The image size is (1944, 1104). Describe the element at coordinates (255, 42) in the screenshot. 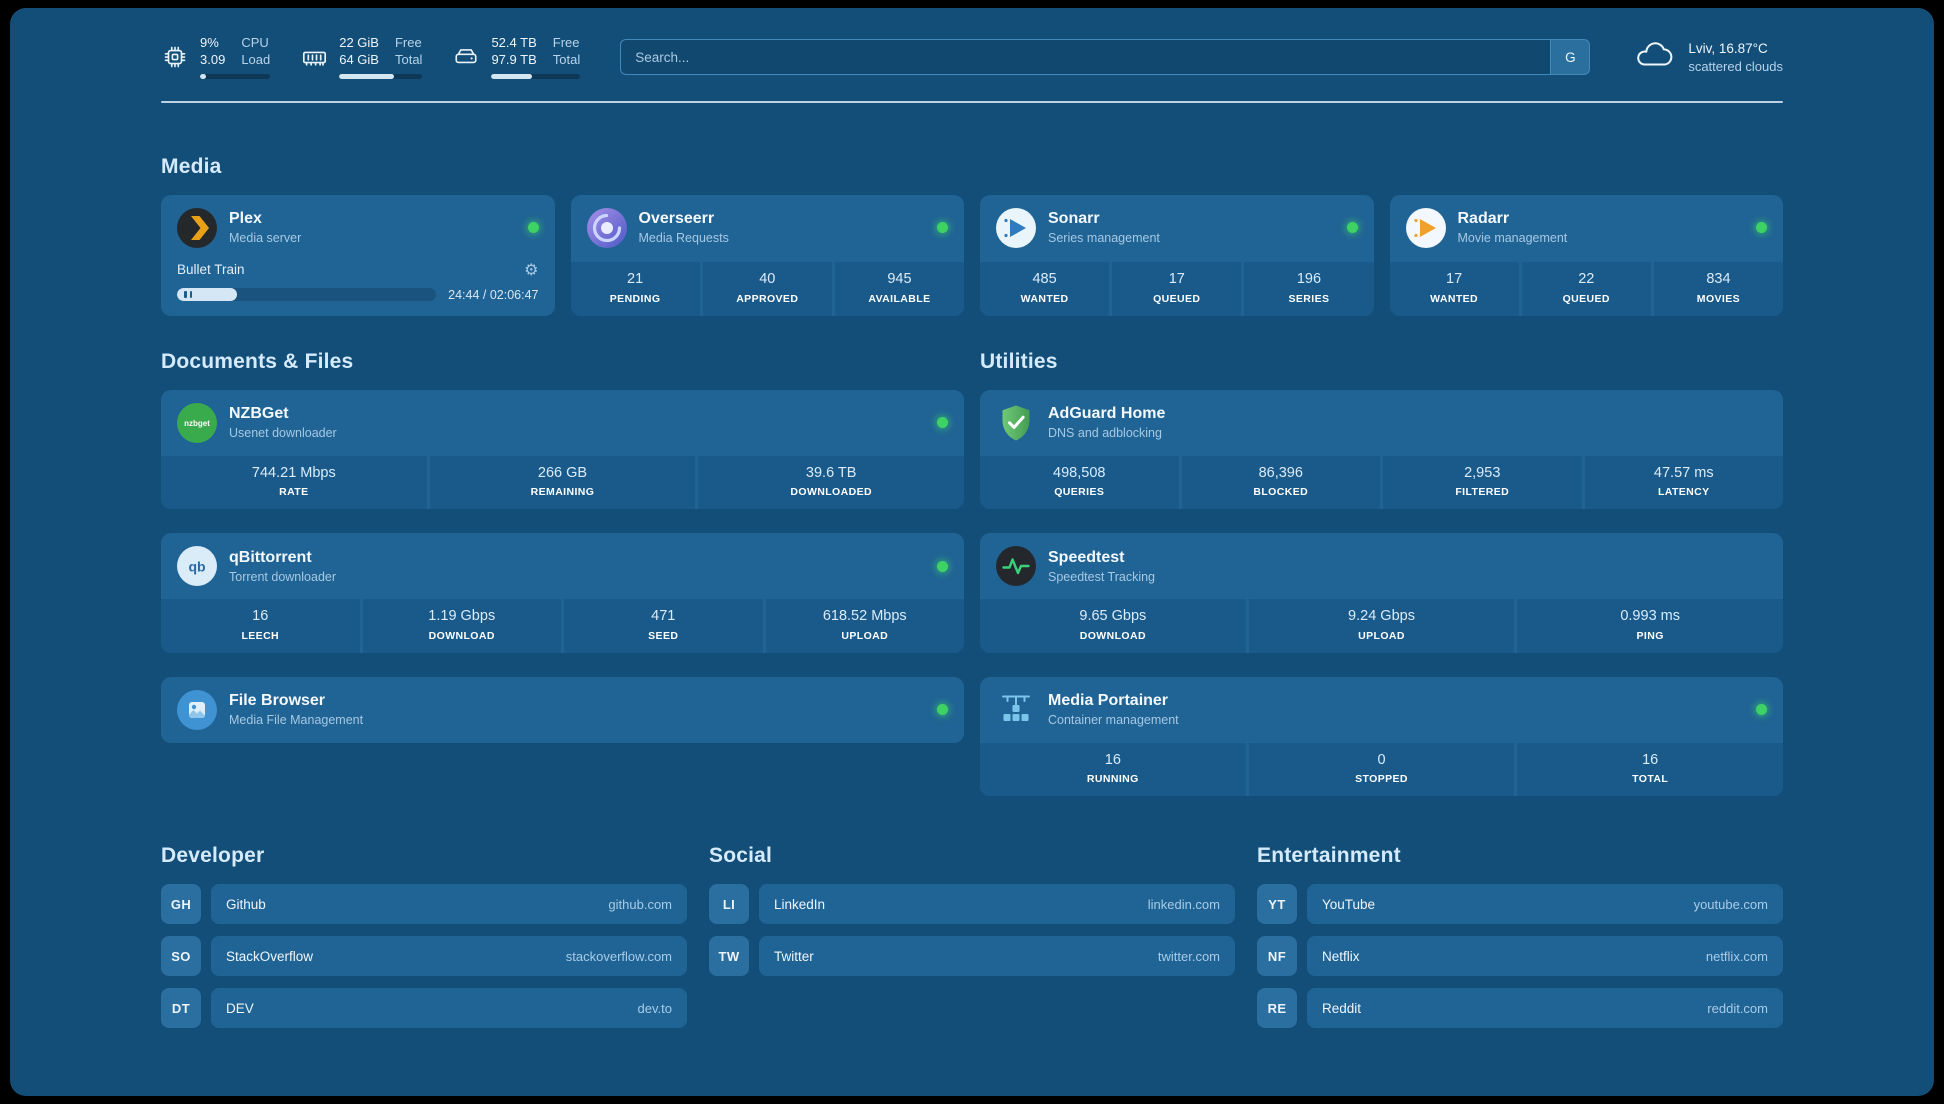

I see `cpu-label-1: CPU` at that location.